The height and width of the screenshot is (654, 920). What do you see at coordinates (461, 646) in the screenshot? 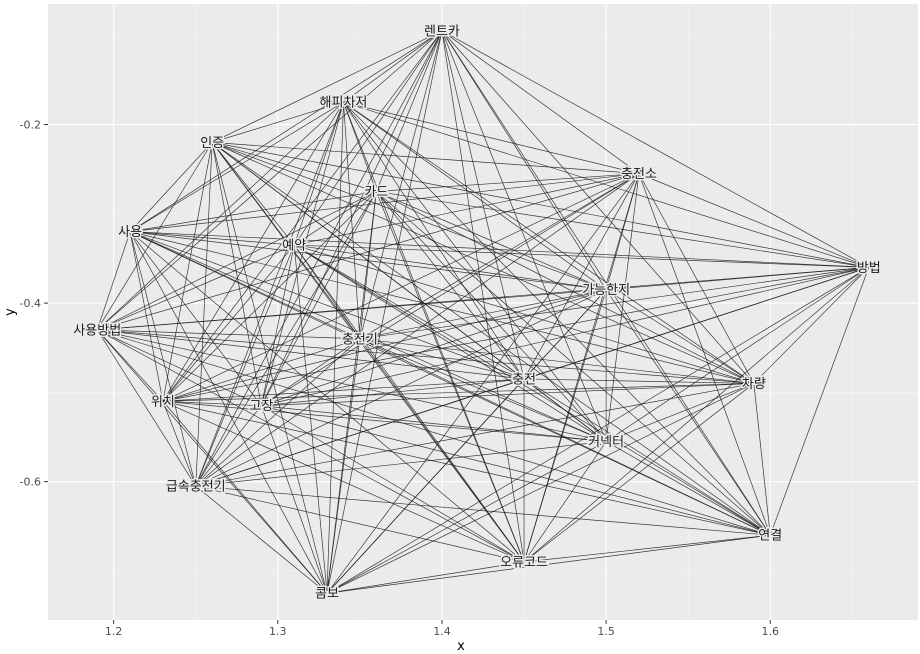
I see `x-axis-title: x` at bounding box center [461, 646].